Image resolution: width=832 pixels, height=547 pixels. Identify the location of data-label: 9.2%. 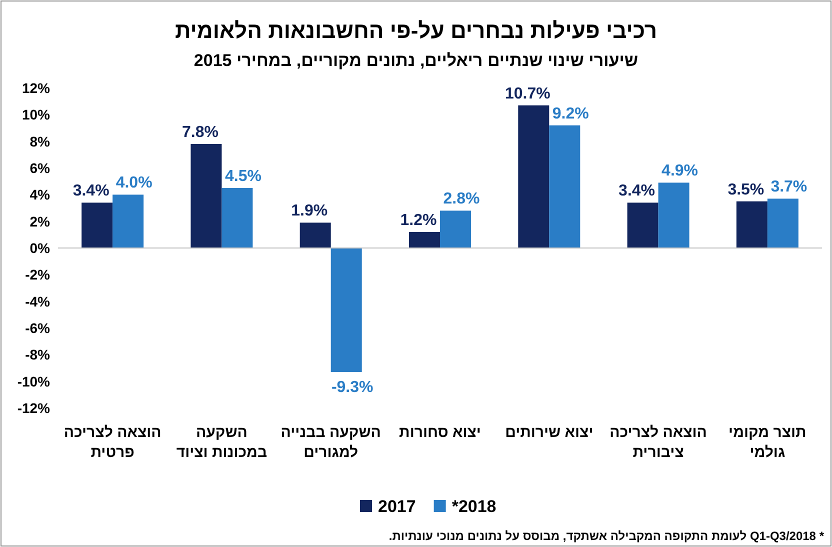
(570, 113).